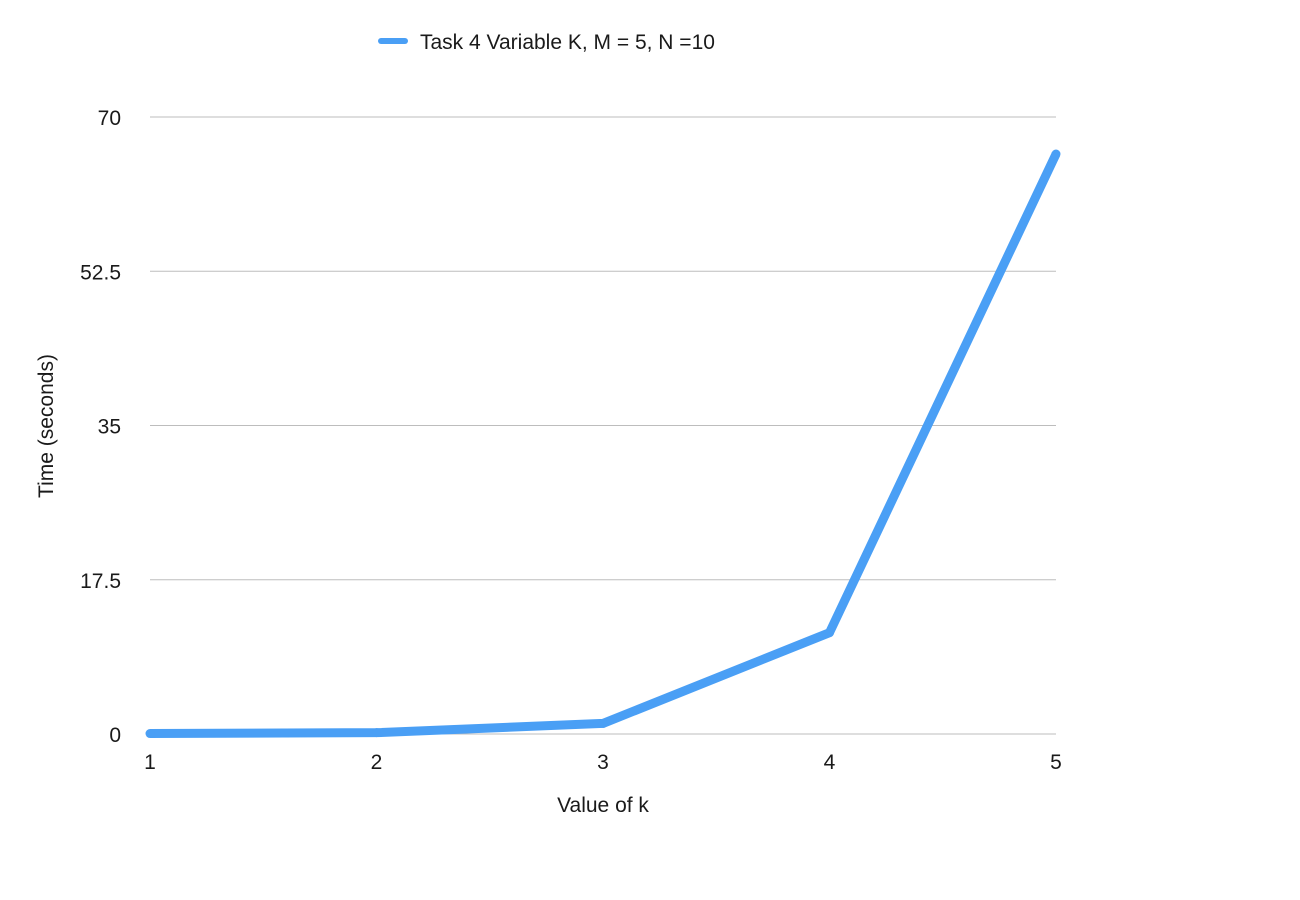 Image resolution: width=1300 pixels, height=900 pixels. I want to click on x-tick-label: 3, so click(603, 762).